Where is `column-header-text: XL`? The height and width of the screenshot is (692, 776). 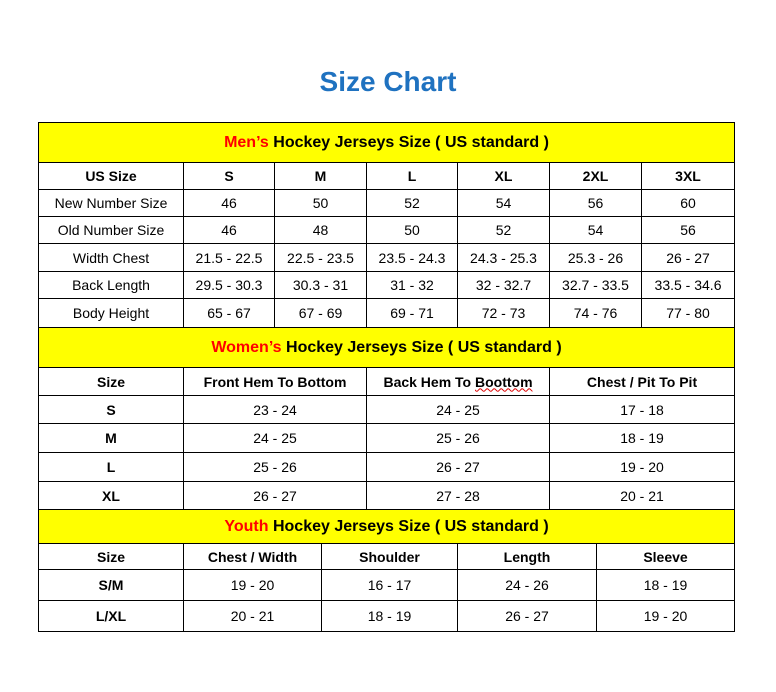
column-header-text: XL is located at coordinates (503, 176).